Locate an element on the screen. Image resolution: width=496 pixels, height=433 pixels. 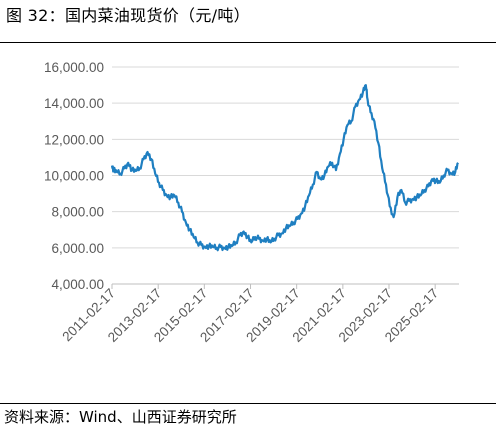
y-tick-label: 10,000.00 is located at coordinates (74, 176).